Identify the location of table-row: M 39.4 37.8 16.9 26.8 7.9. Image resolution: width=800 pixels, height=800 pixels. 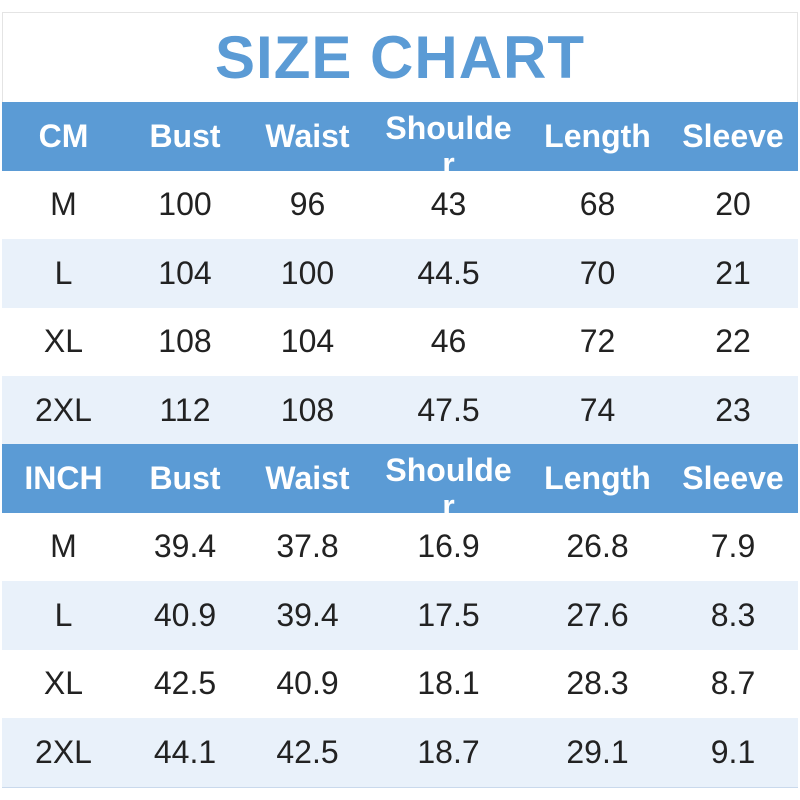
(400, 546).